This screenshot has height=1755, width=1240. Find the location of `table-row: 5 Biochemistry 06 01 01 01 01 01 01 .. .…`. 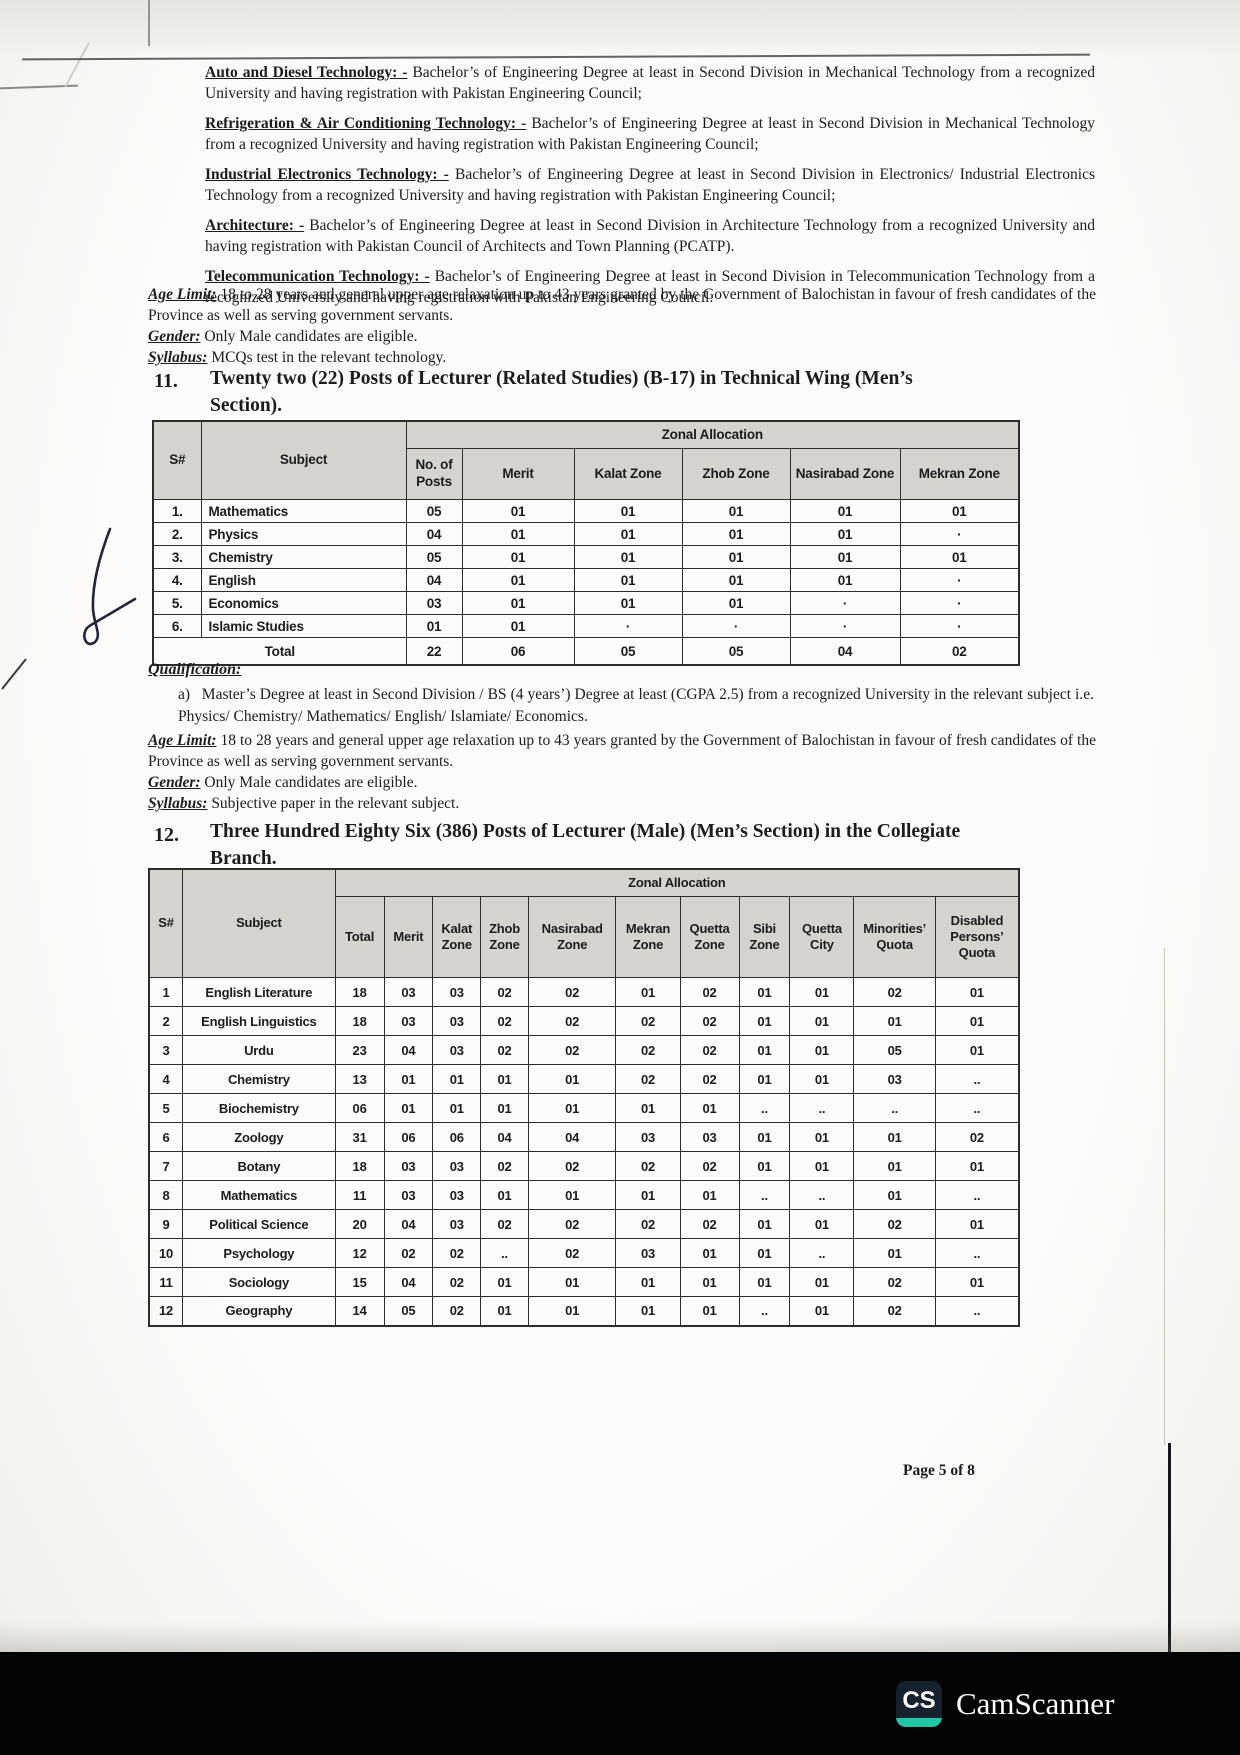

table-row: 5 Biochemistry 06 01 01 01 01 01 01 .. .… is located at coordinates (584, 1108).